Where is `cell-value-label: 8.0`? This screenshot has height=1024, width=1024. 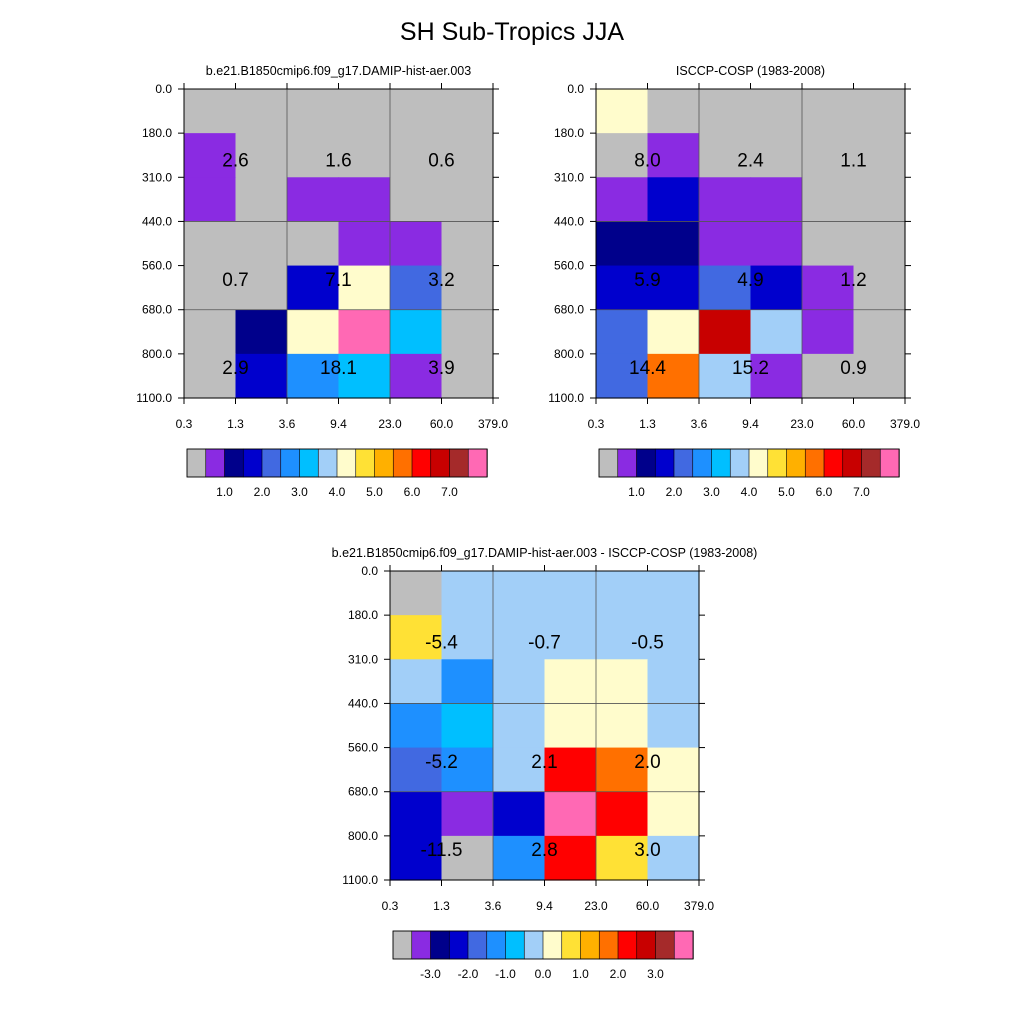
cell-value-label: 8.0 is located at coordinates (647, 161).